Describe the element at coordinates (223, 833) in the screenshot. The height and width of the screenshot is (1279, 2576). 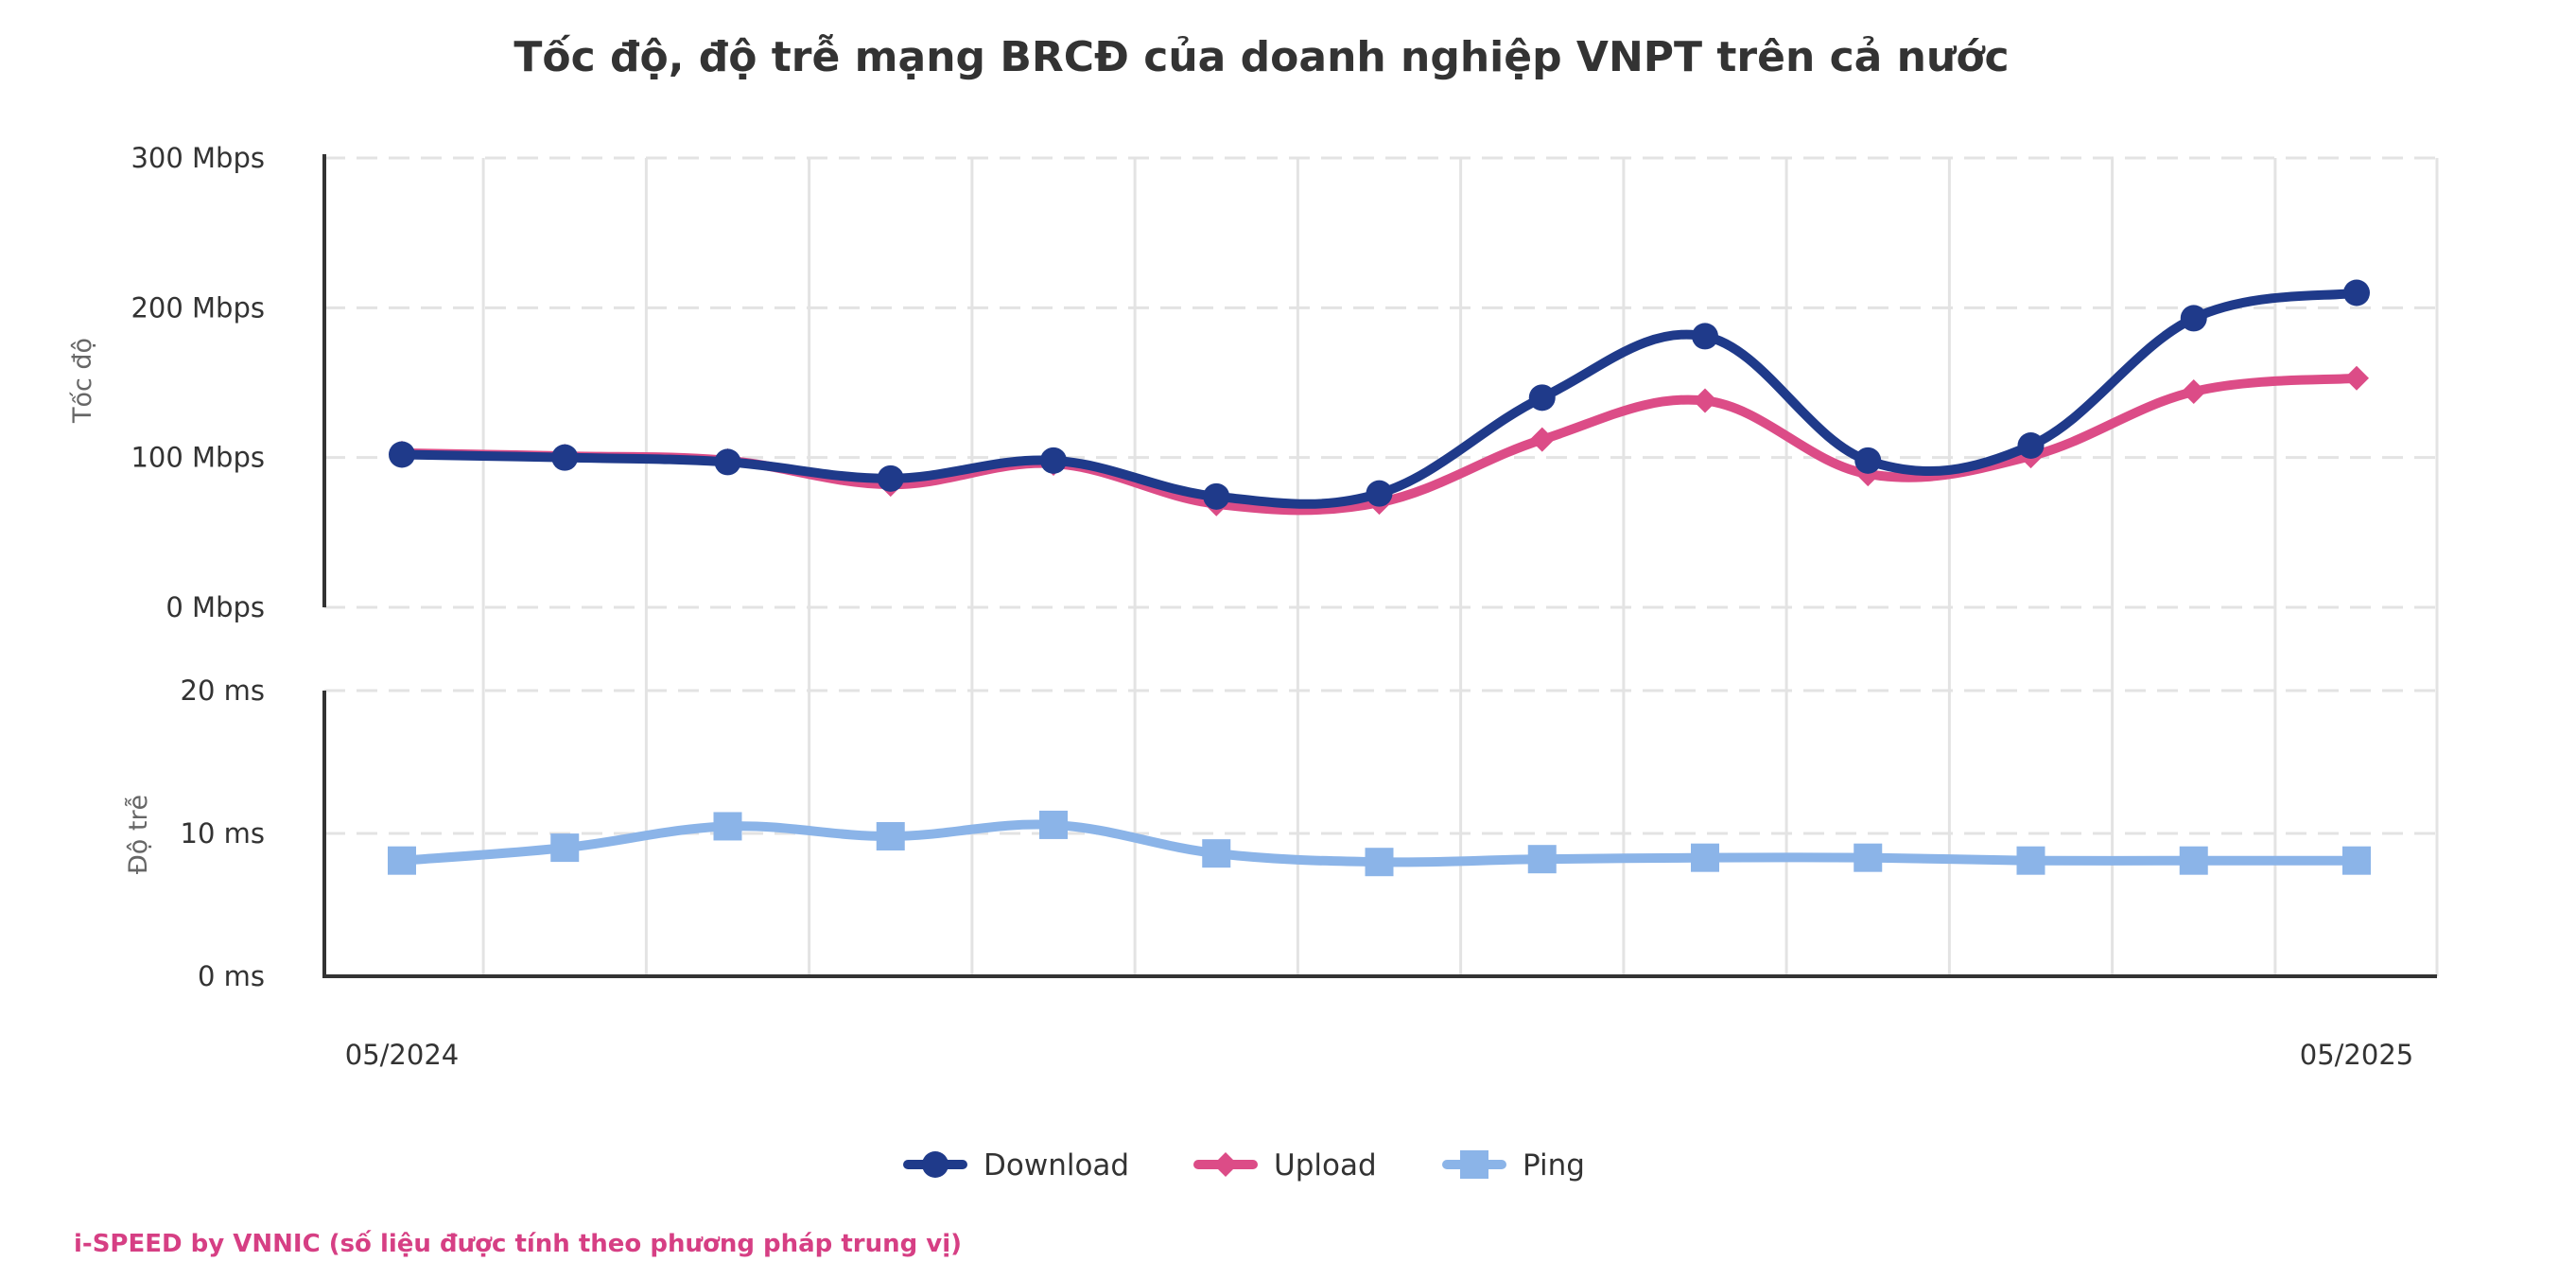
I see `latency-tick-label: 10 ms` at that location.